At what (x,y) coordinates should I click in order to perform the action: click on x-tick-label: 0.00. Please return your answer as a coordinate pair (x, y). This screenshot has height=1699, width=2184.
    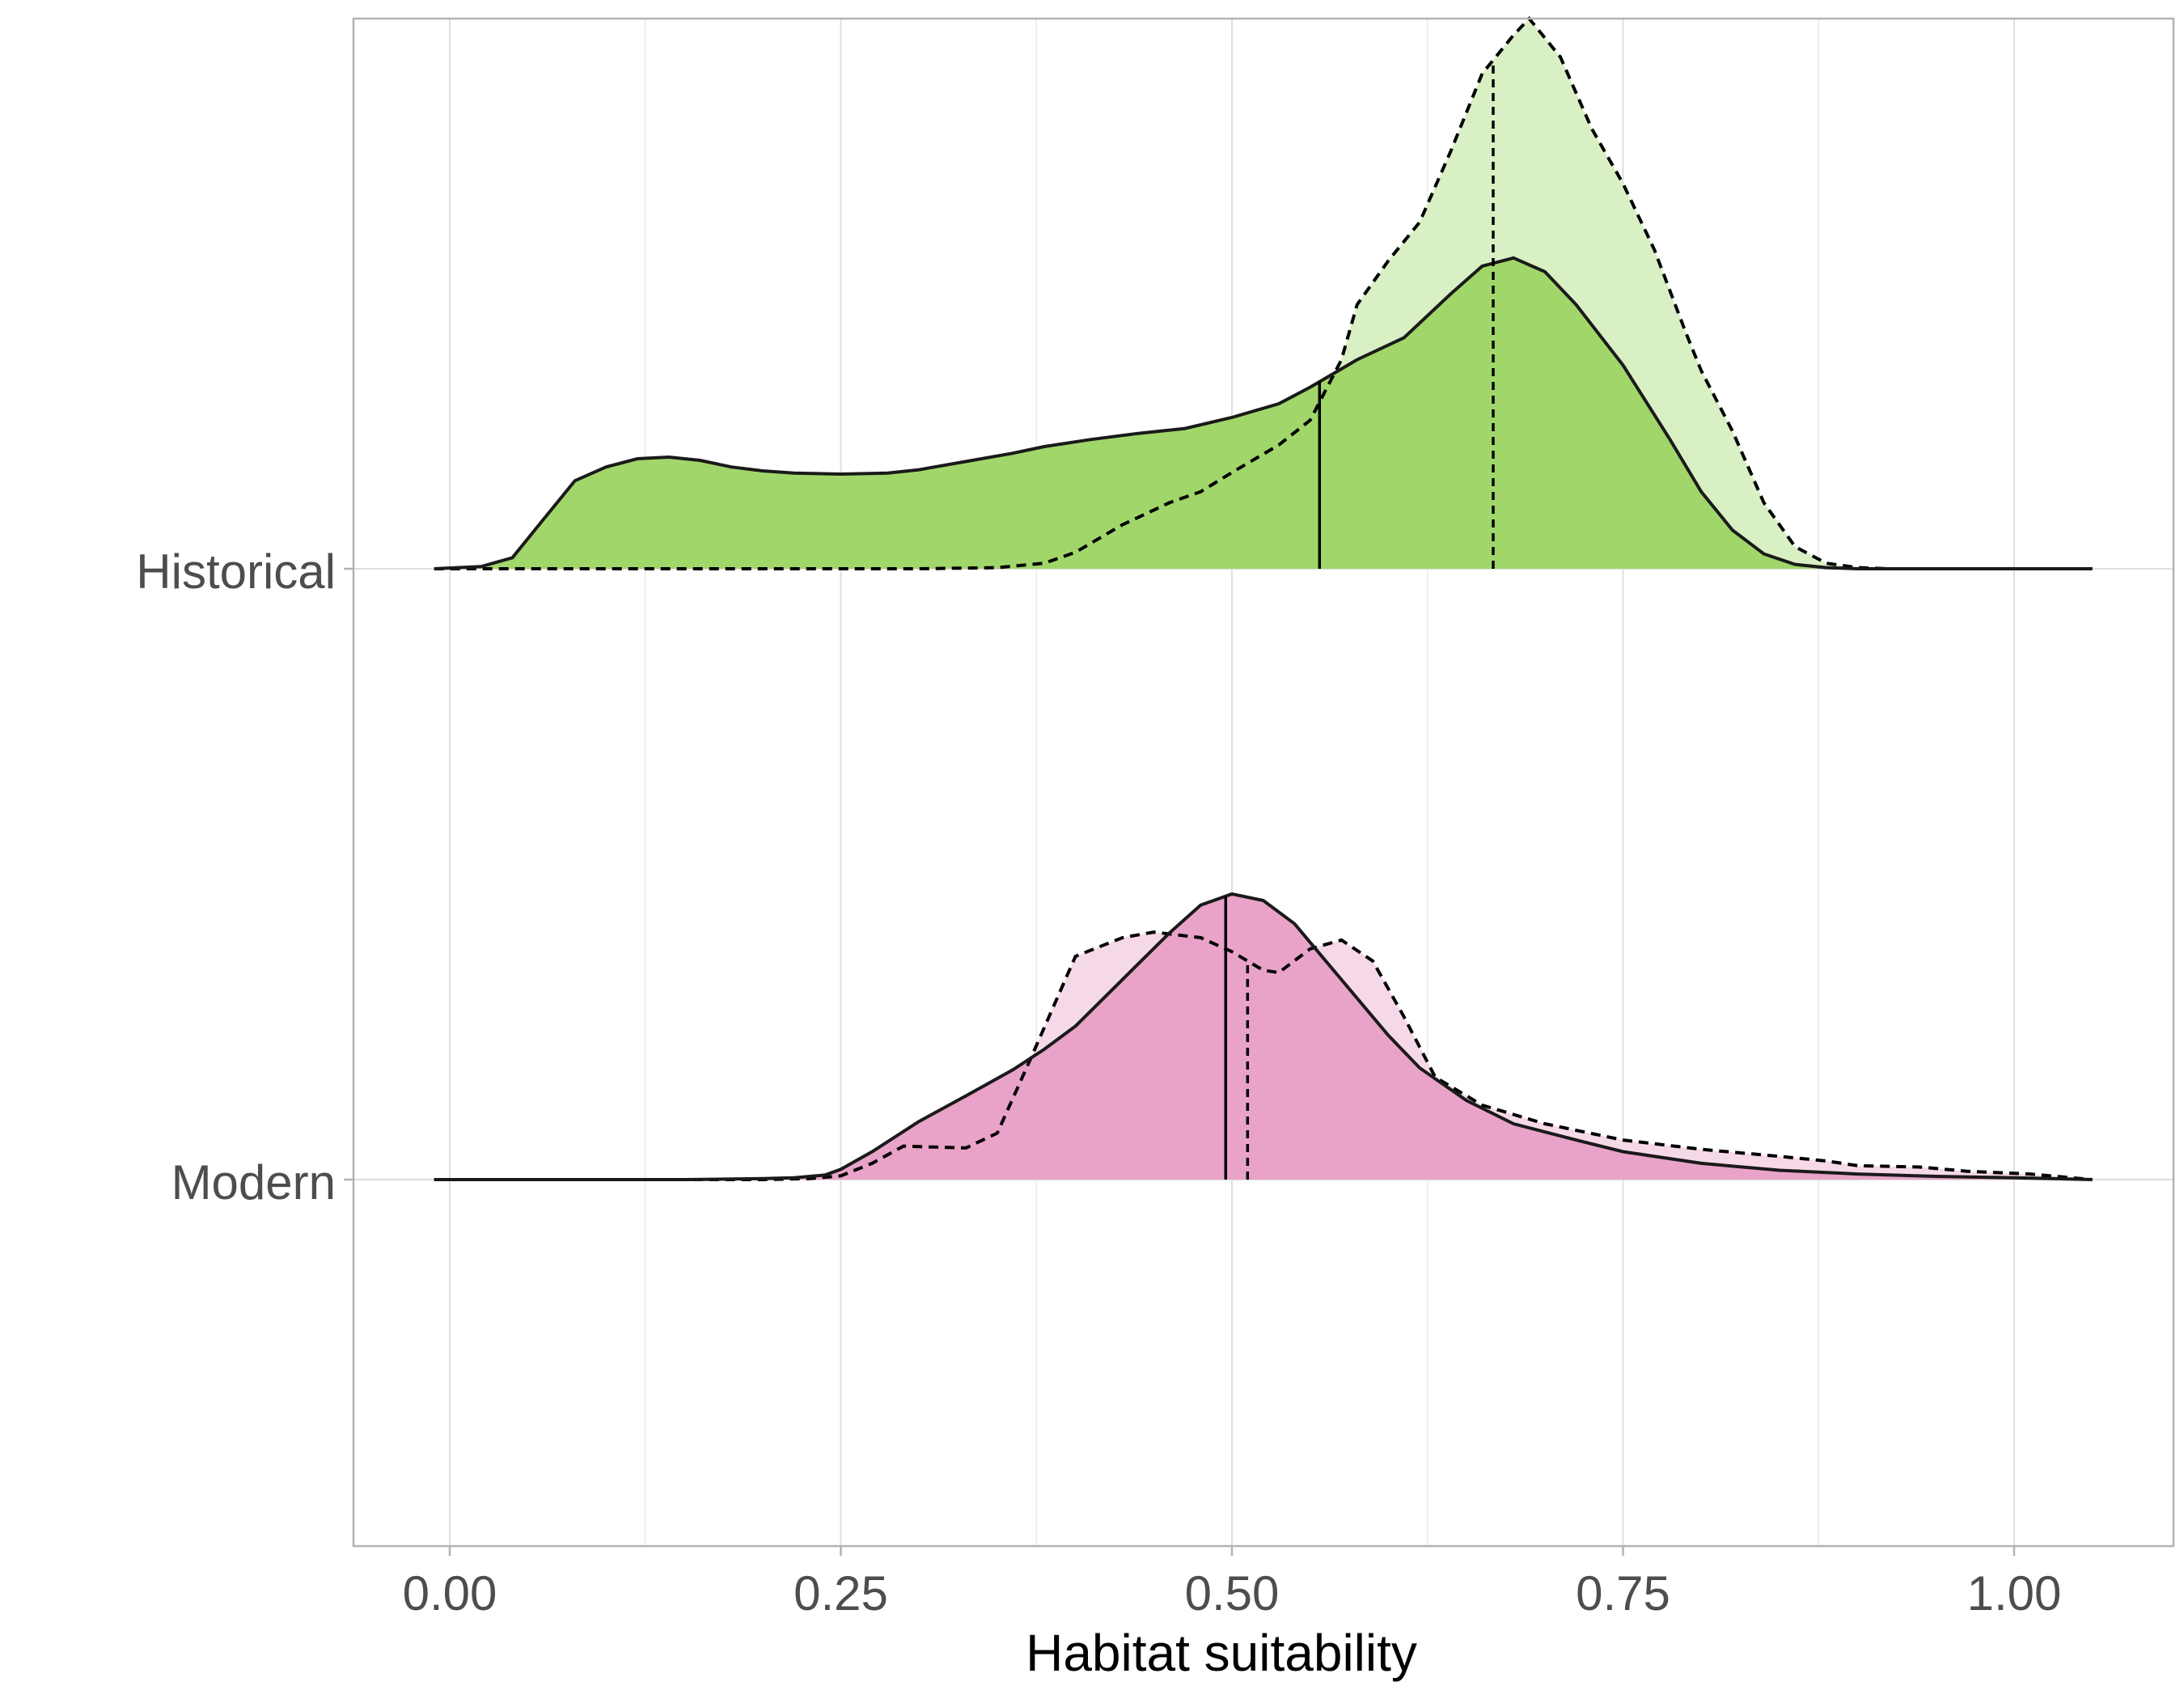
    Looking at the image, I should click on (450, 1593).